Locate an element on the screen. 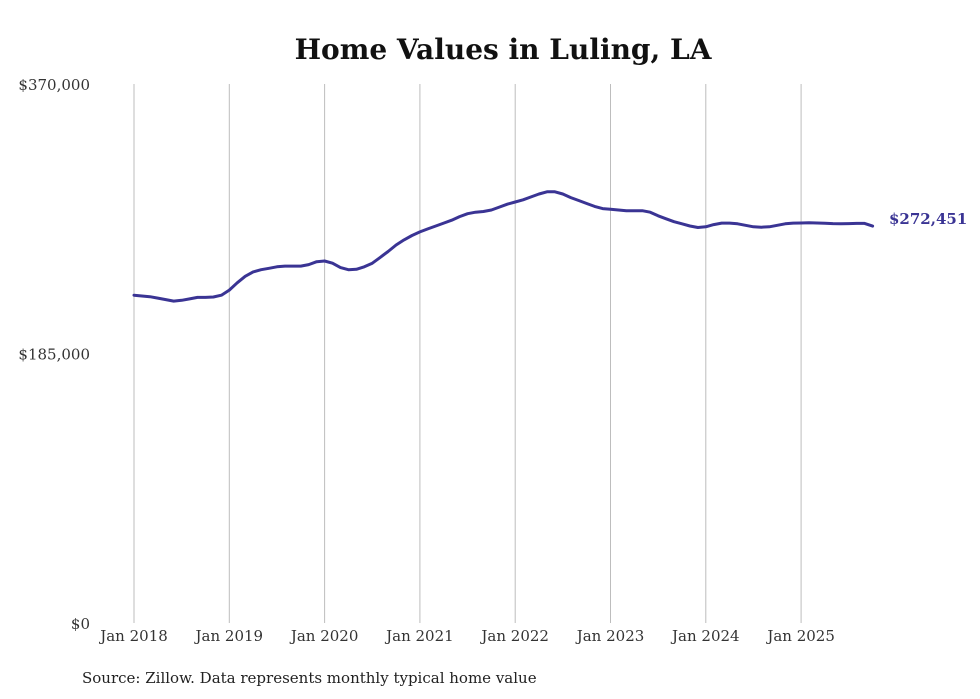  x-tick-label: Jan 2025 is located at coordinates (800, 636).